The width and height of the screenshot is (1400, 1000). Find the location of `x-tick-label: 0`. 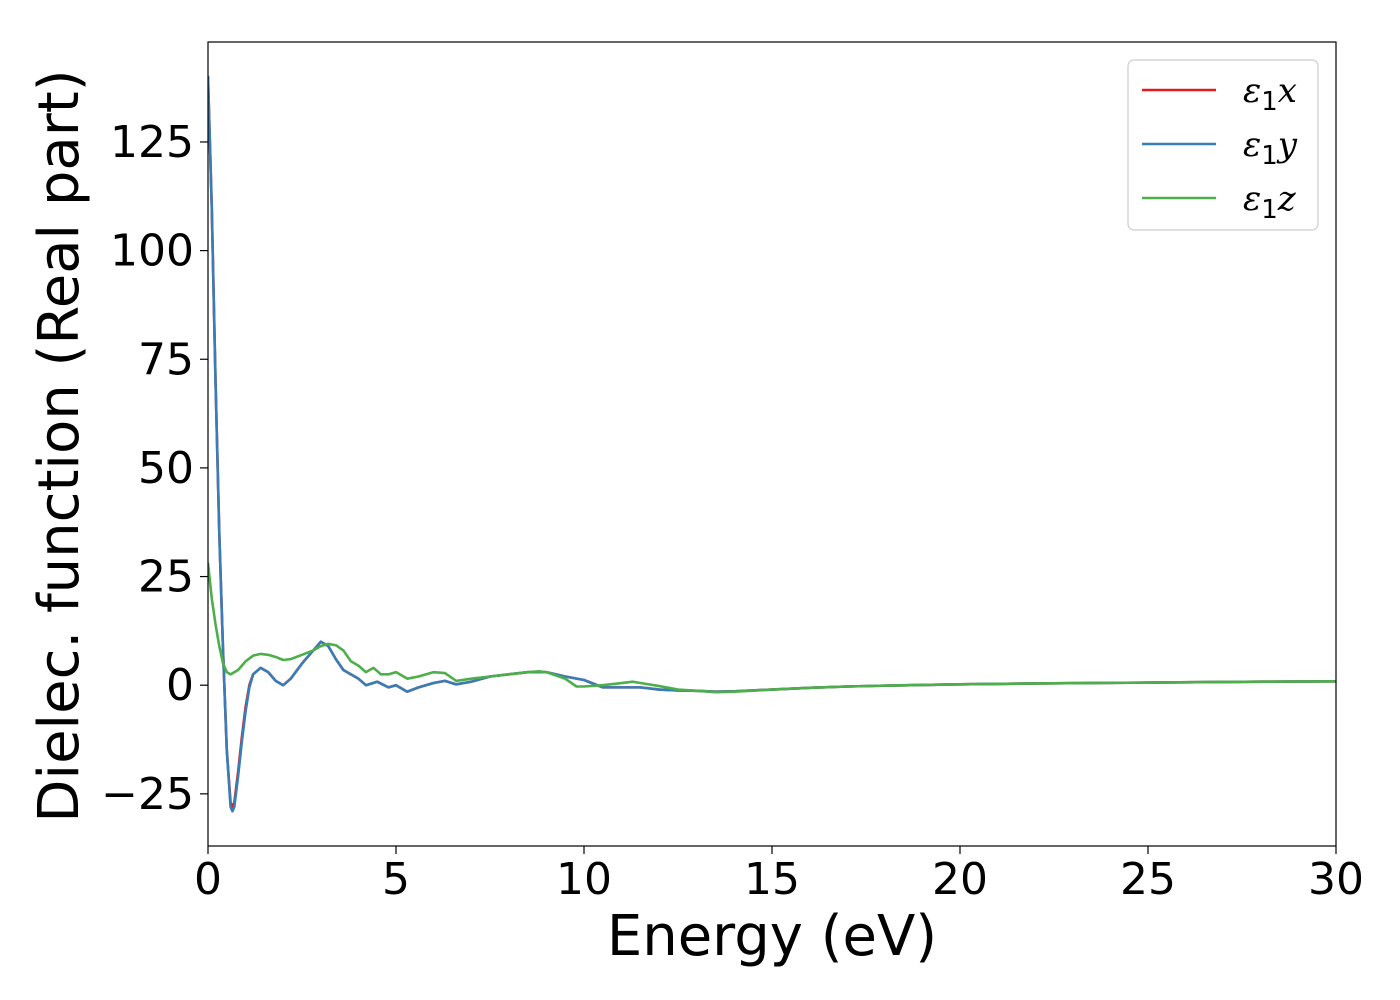

x-tick-label: 0 is located at coordinates (208, 879).